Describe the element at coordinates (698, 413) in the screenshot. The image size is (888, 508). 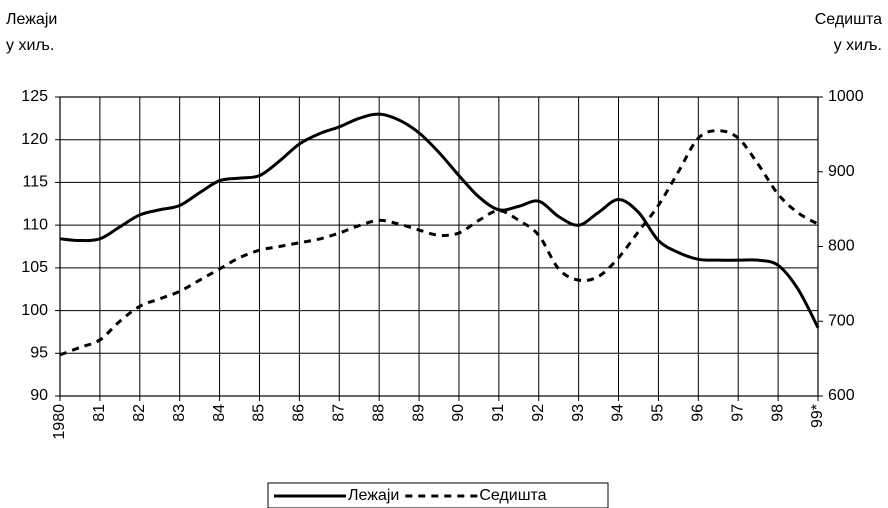
I see `x-tick-label: 96` at that location.